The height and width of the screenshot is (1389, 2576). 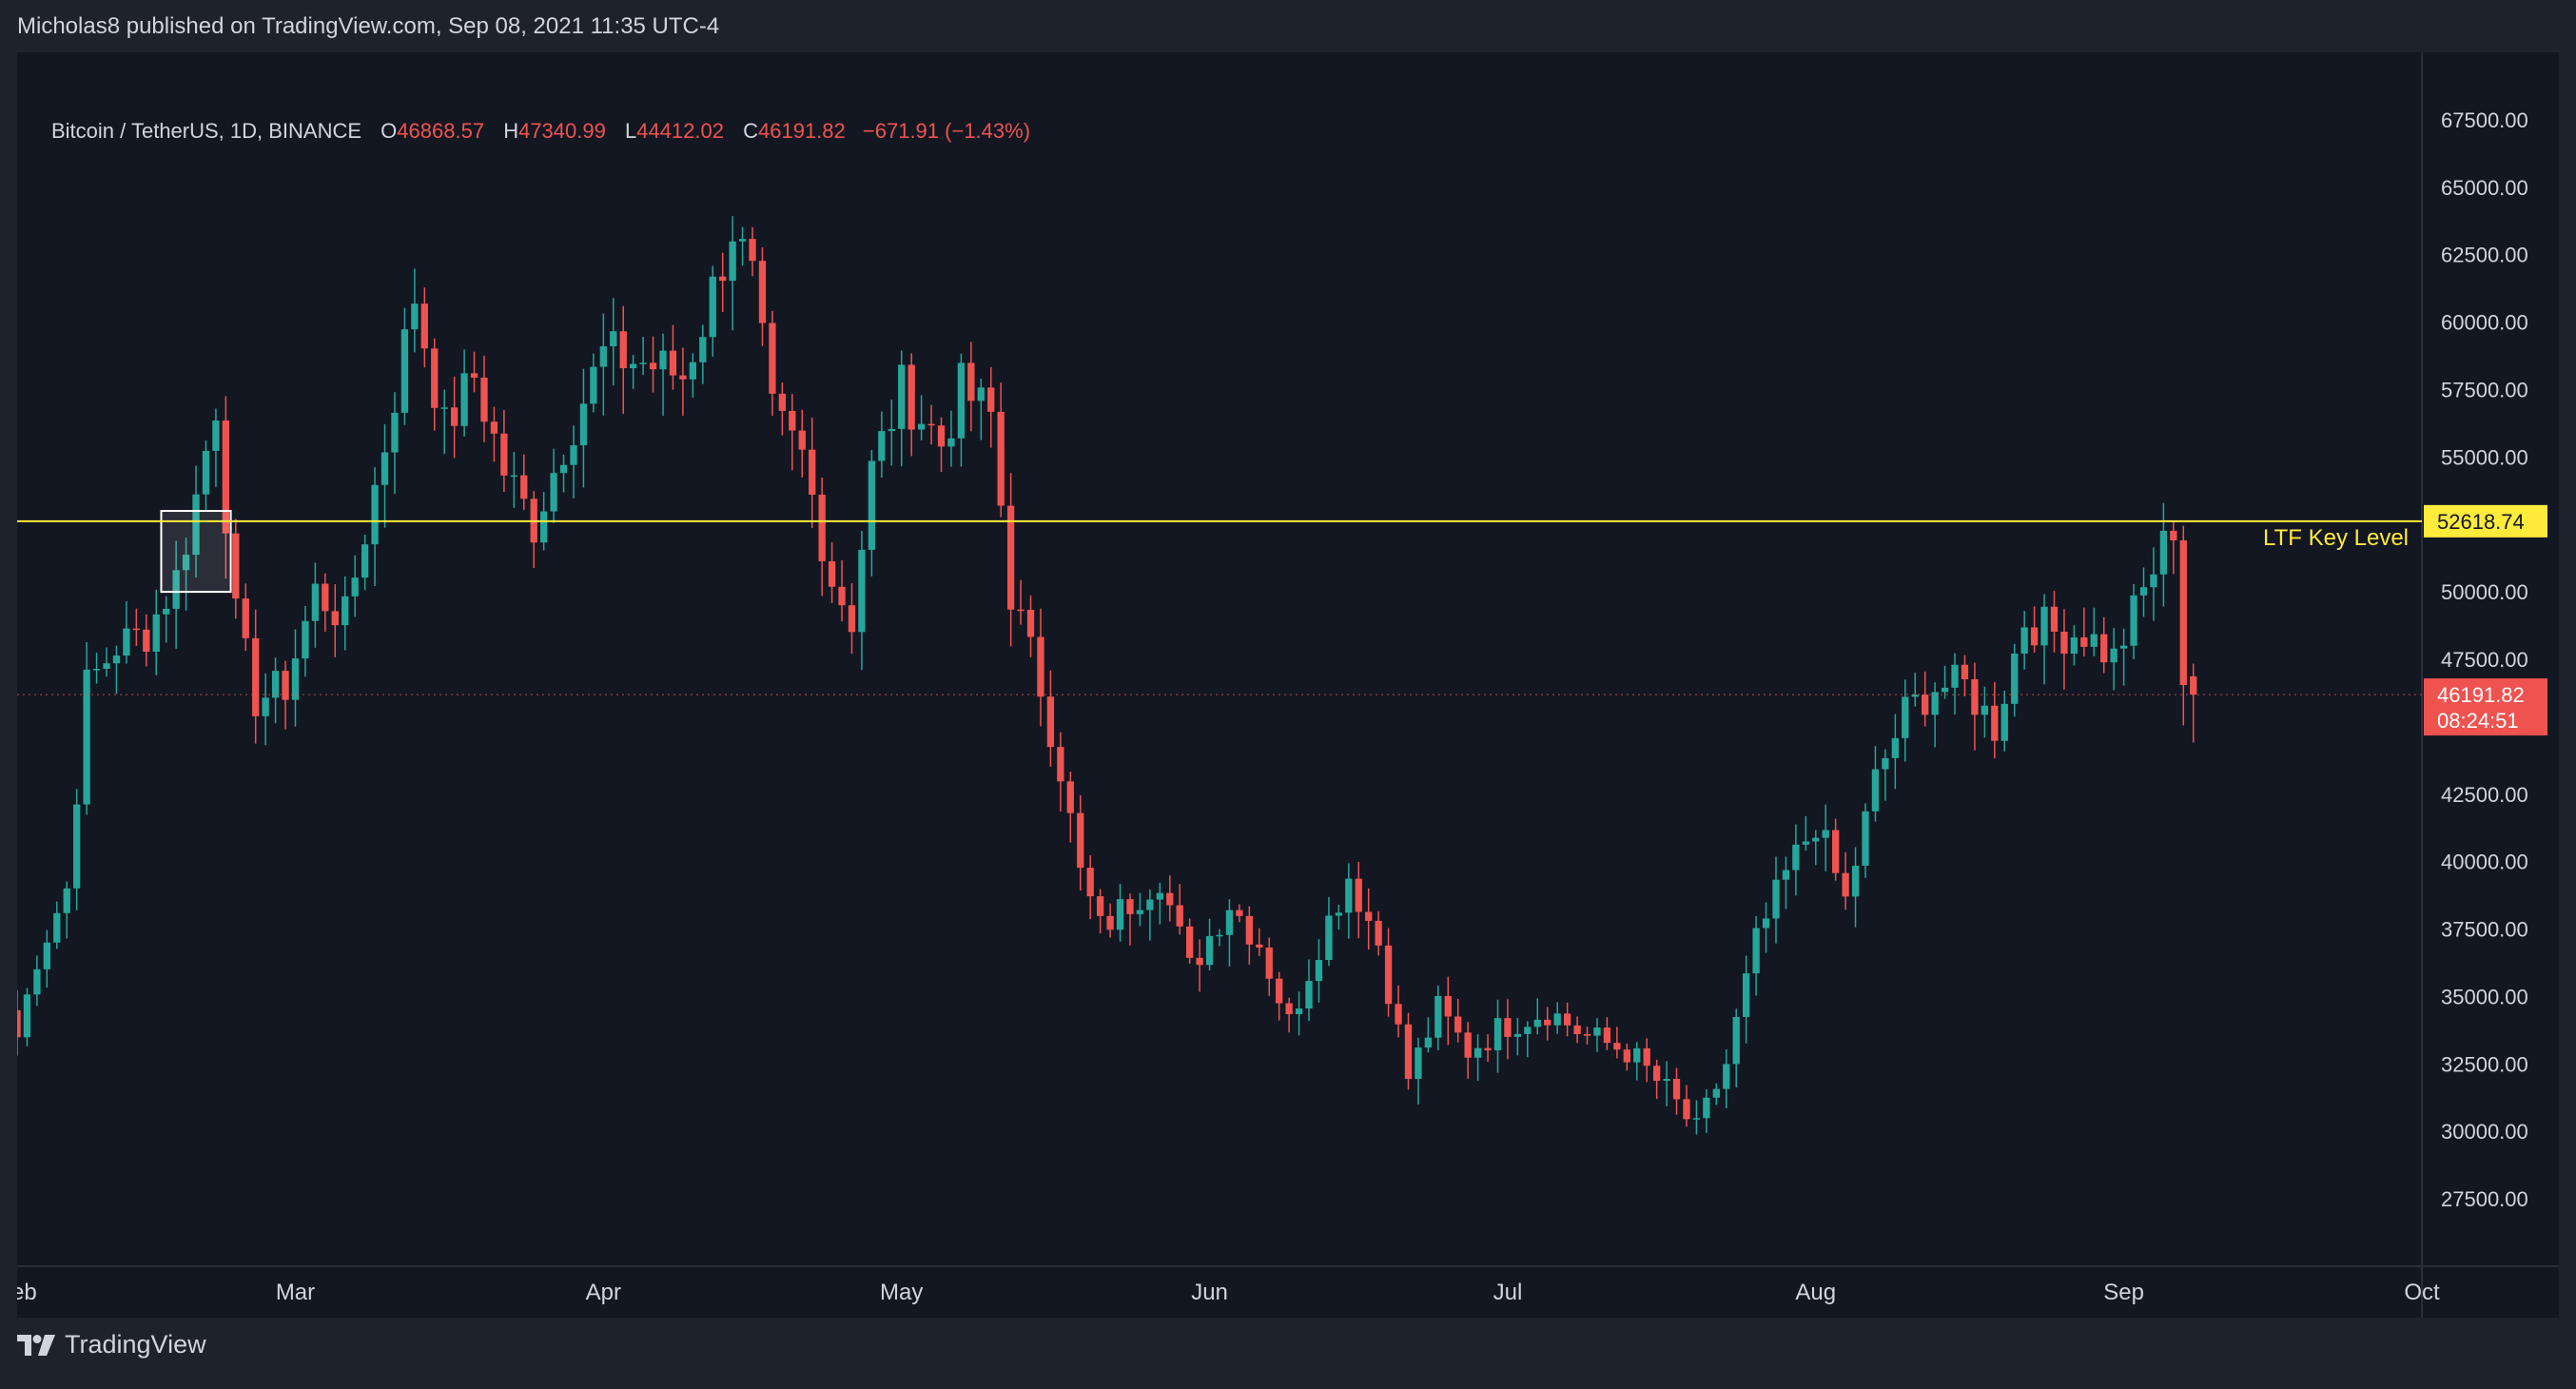 What do you see at coordinates (680, 131) in the screenshot?
I see `low-value: 44412.02` at bounding box center [680, 131].